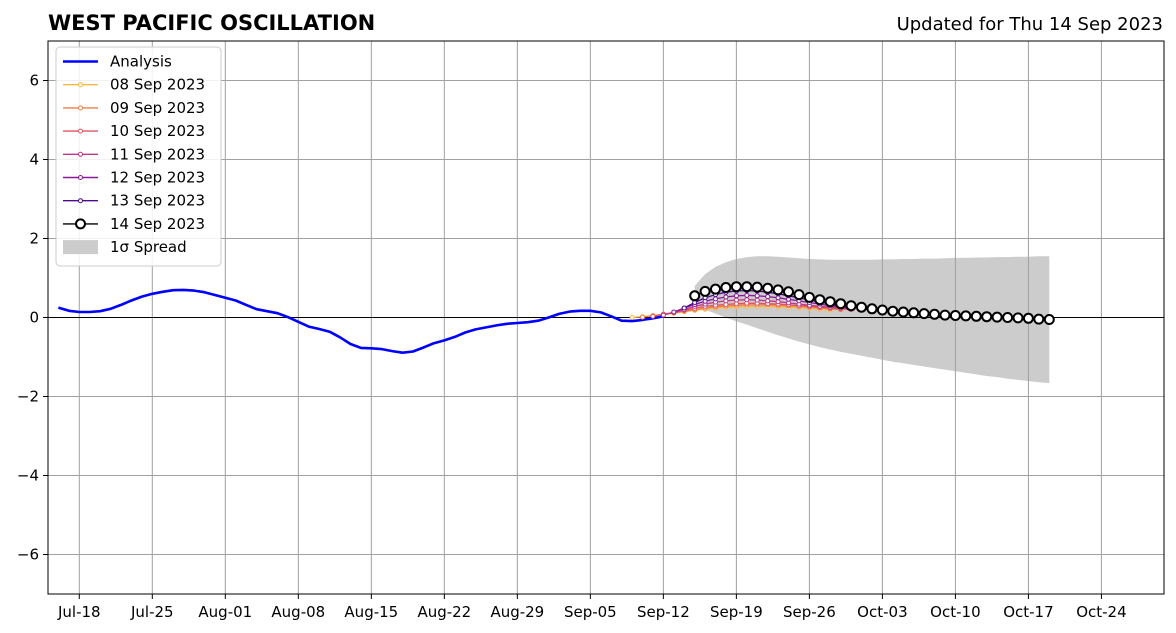 The width and height of the screenshot is (1176, 633). What do you see at coordinates (79, 612) in the screenshot?
I see `x-tick-label: Jul-18` at bounding box center [79, 612].